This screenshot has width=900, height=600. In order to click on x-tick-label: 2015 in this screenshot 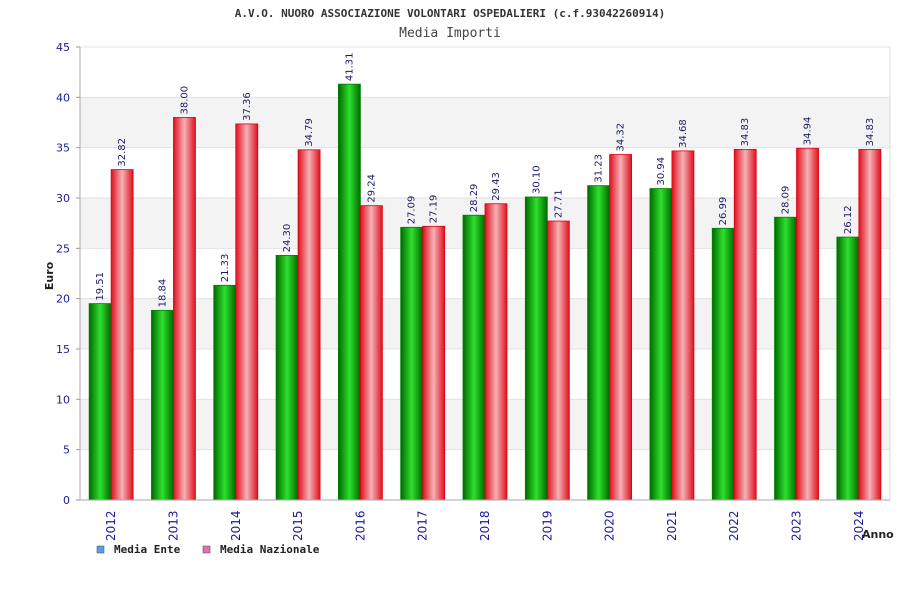, I will do `click(298, 525)`.